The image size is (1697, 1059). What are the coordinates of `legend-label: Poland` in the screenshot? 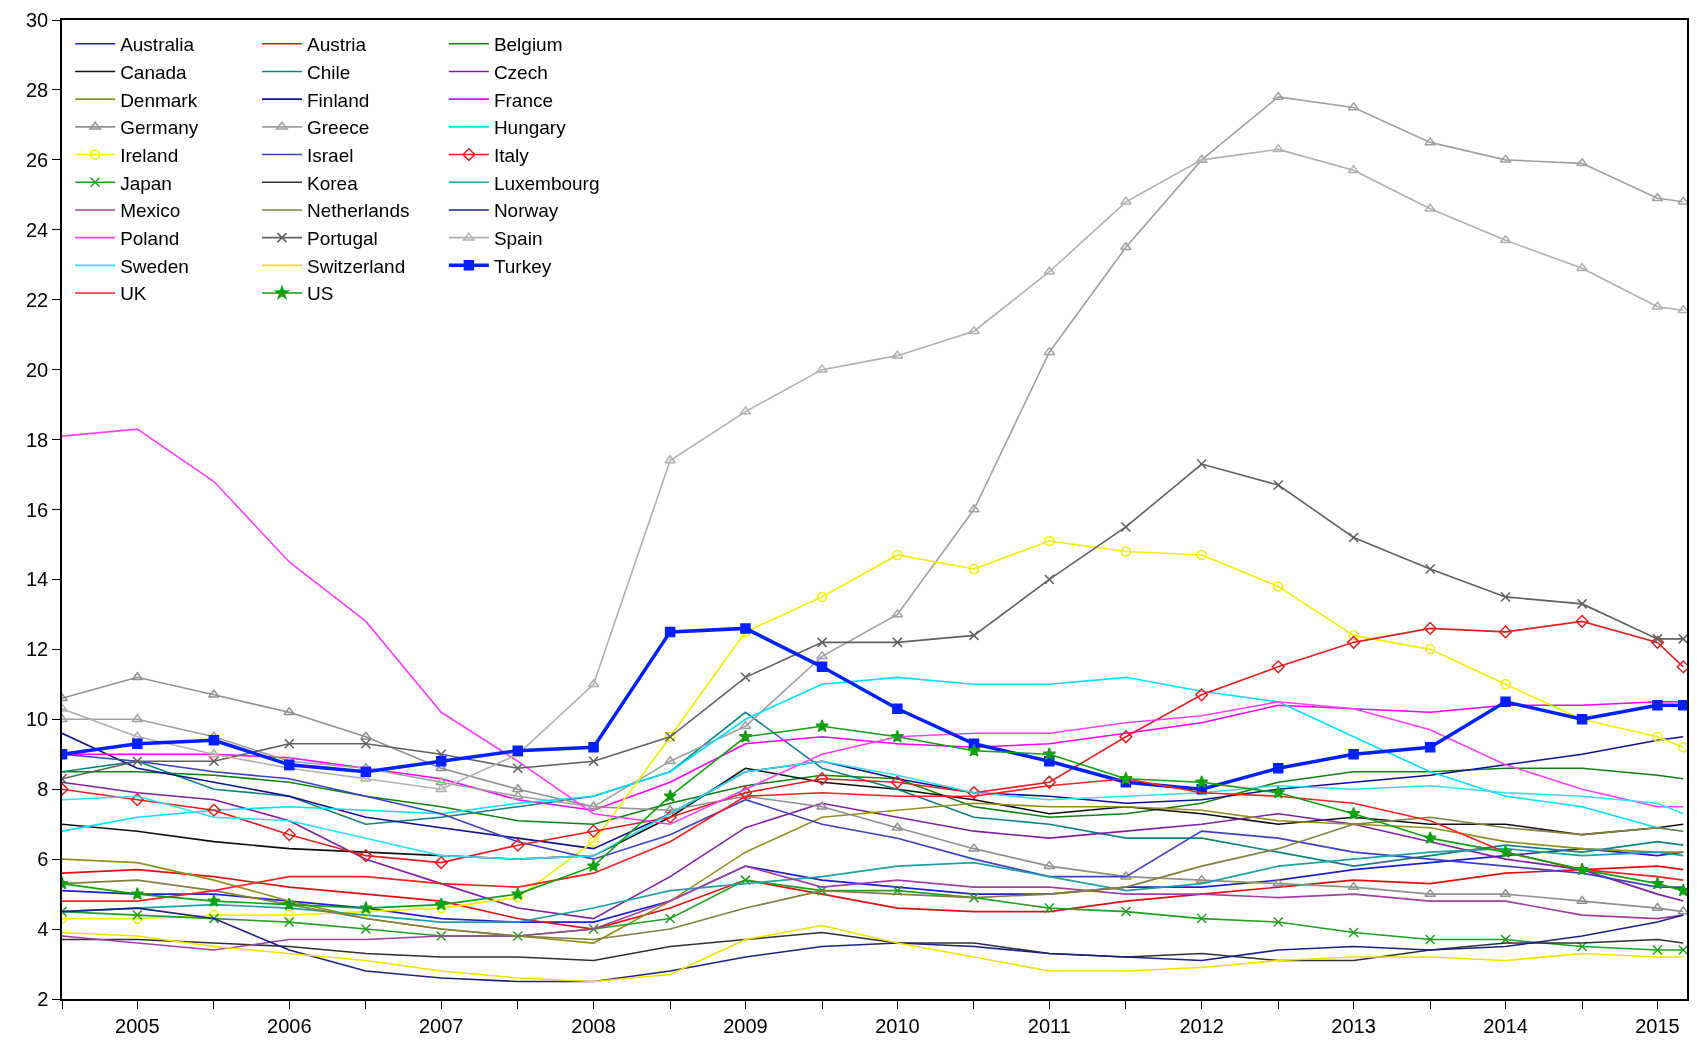 It's located at (150, 239).